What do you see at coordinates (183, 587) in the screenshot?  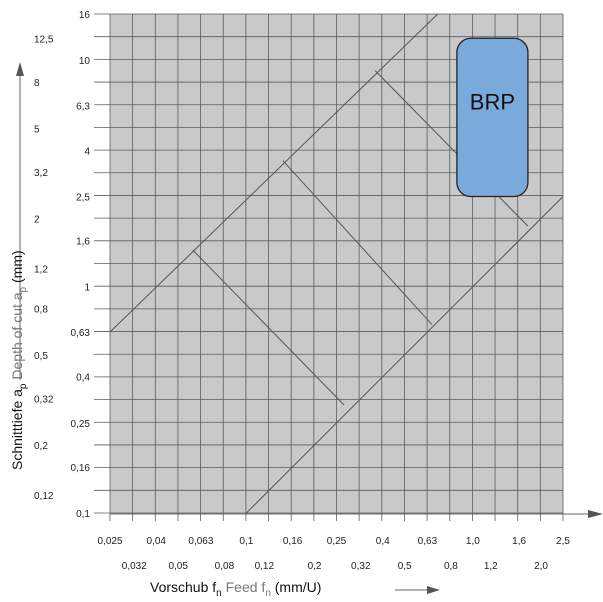 I see `x-label-main: Vorschub f` at bounding box center [183, 587].